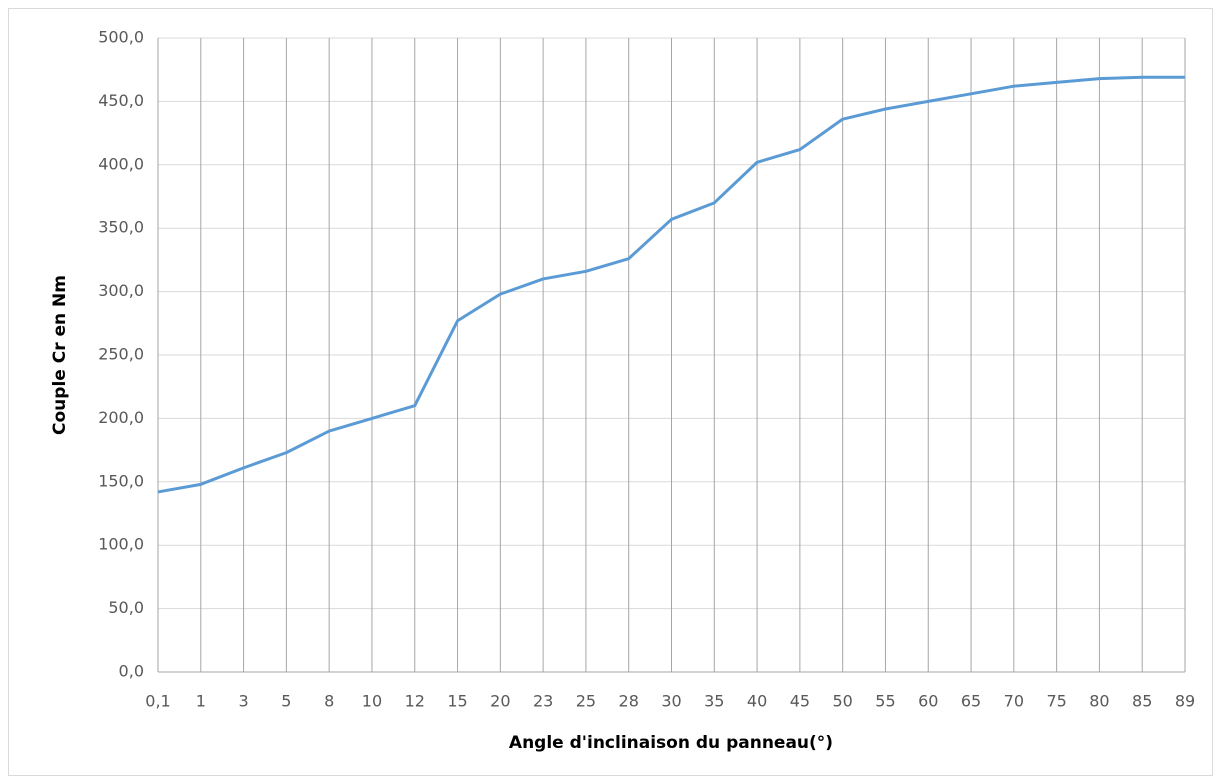  What do you see at coordinates (928, 701) in the screenshot?
I see `x-tick-label: 60` at bounding box center [928, 701].